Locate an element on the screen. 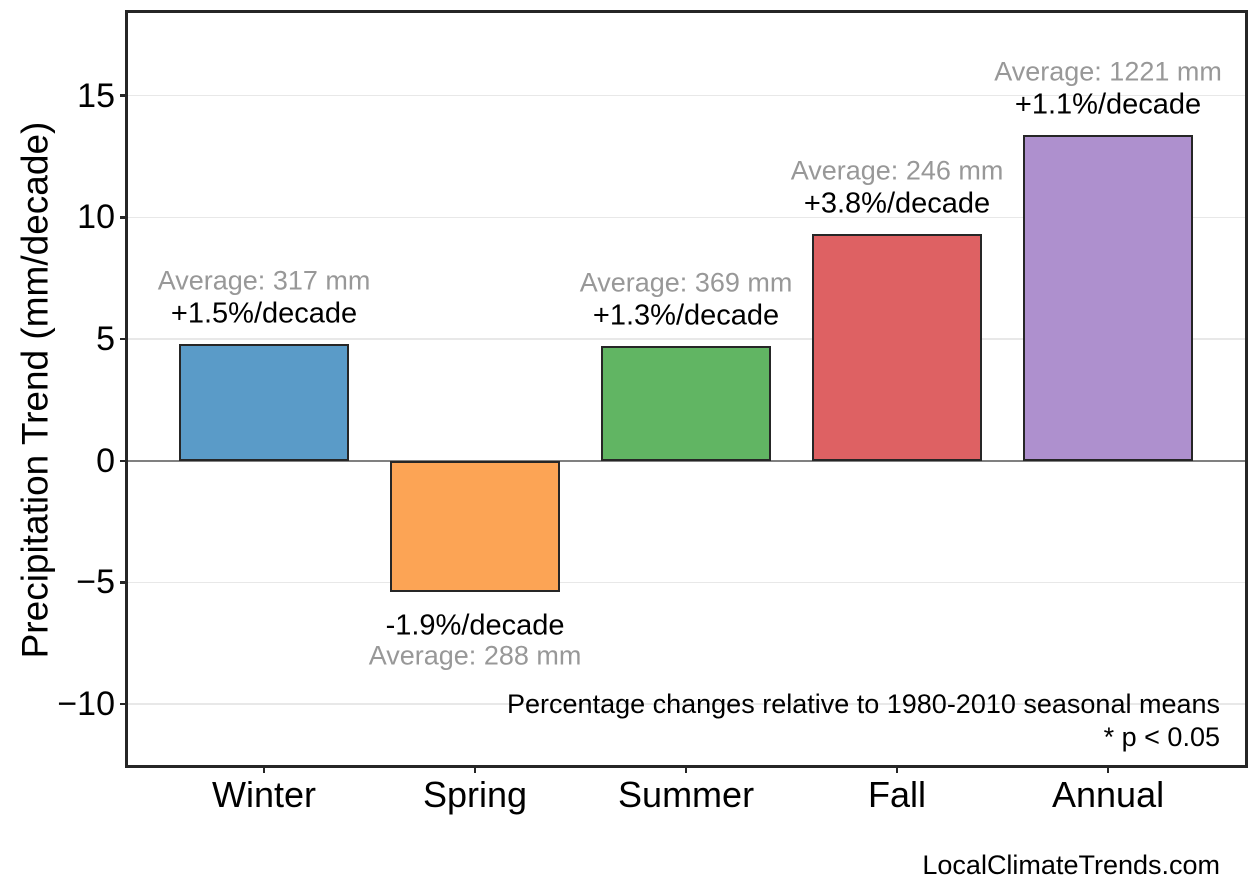  x-tick-label-annual: Annual is located at coordinates (1108, 794).